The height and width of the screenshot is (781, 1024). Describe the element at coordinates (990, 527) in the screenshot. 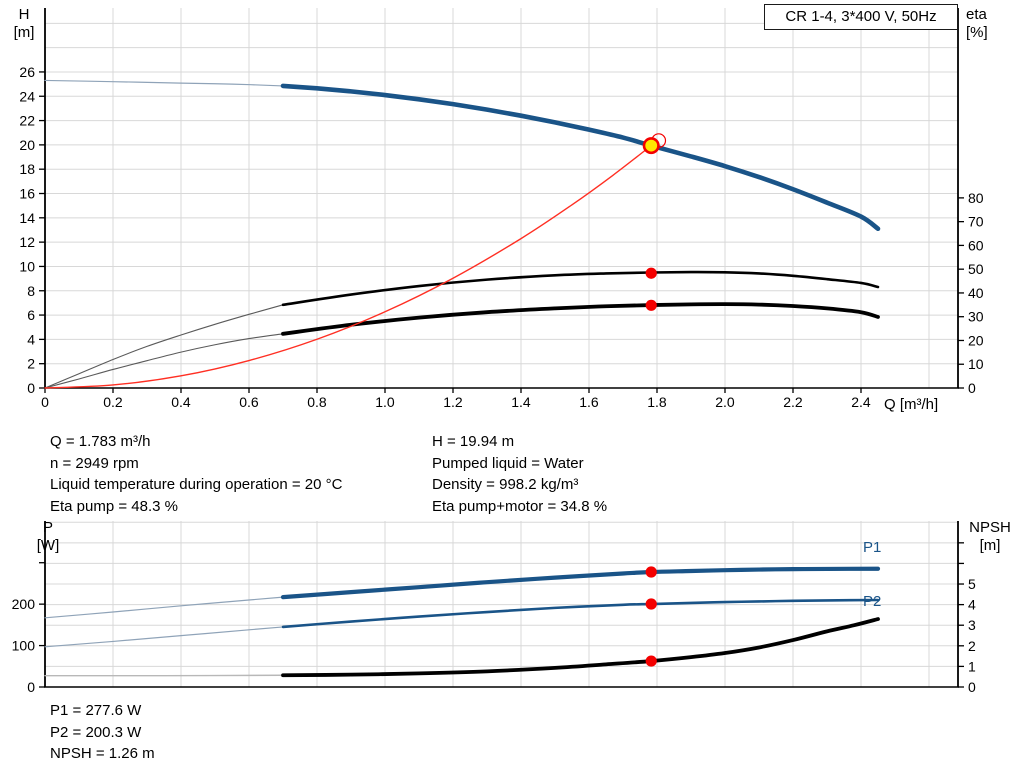

I see `npsh-axis-name: NPSH` at that location.